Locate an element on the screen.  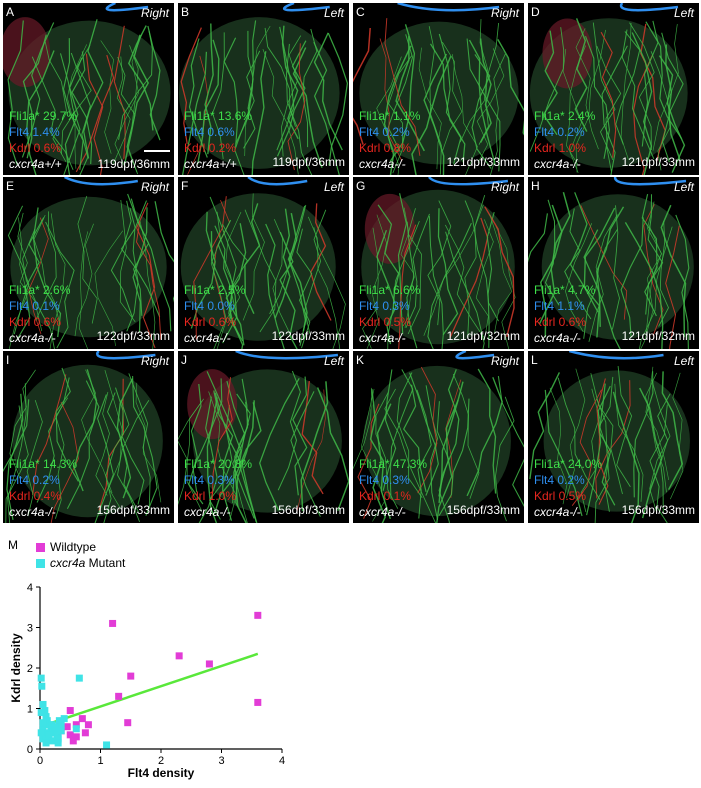
y-tick-label: 1 is located at coordinates (30, 710).